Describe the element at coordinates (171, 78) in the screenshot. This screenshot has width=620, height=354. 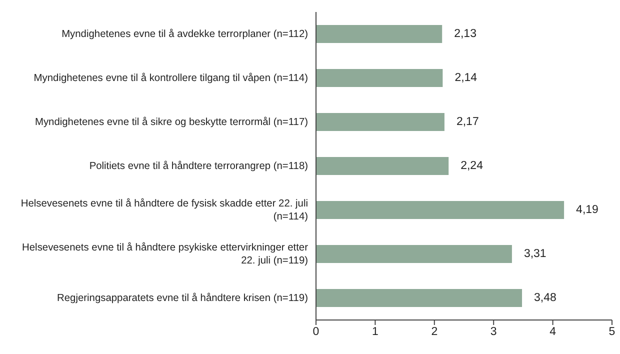
I see `y-tick-label: Myndighetenes evne til å kontrollere tilgang til våpen (n=114)` at that location.